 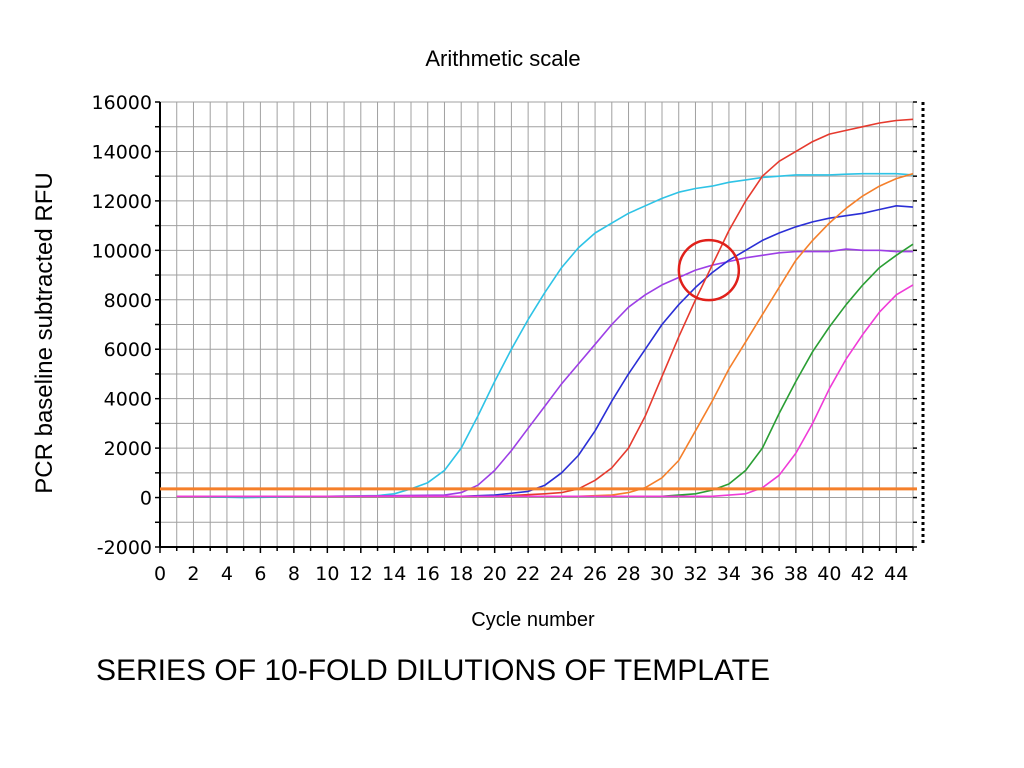 What do you see at coordinates (361, 574) in the screenshot?
I see `x-tick-label: 12` at bounding box center [361, 574].